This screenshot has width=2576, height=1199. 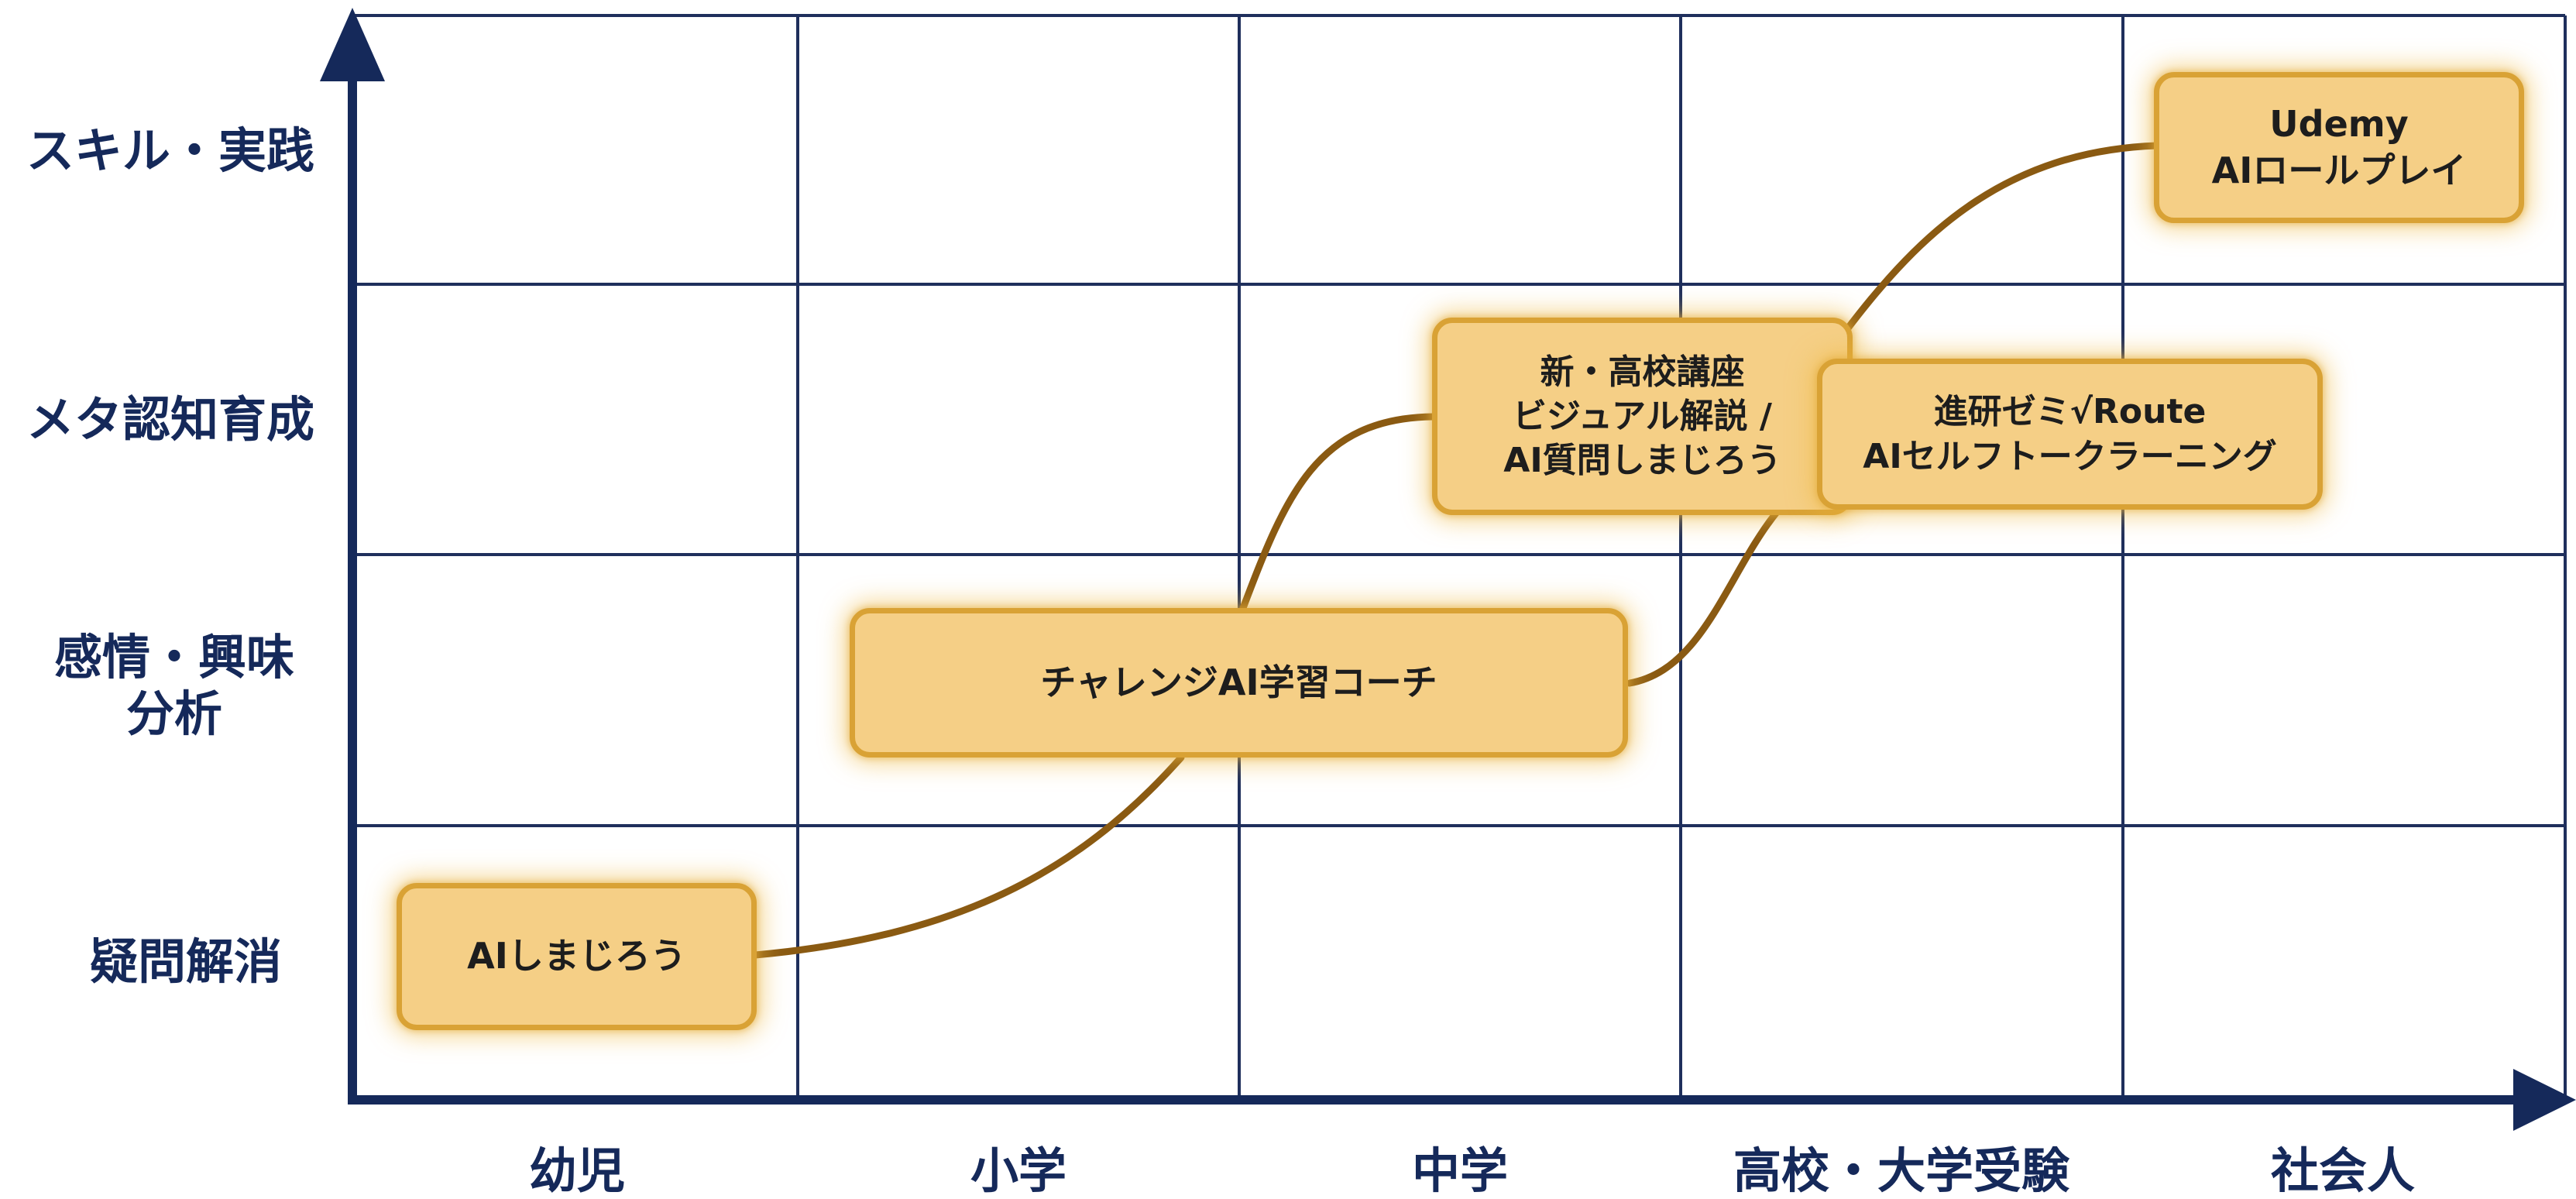 I want to click on y-label-metacognition: メタ認知育成, so click(x=170, y=419).